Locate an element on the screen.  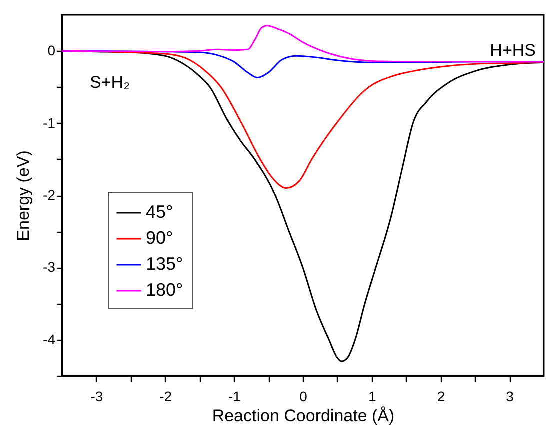
x-tick-label: 2 is located at coordinates (441, 396).